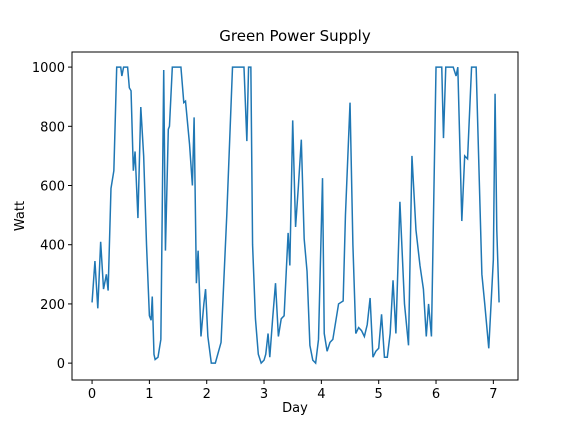 This screenshot has height=432, width=576. I want to click on x-tick-label: 1, so click(149, 394).